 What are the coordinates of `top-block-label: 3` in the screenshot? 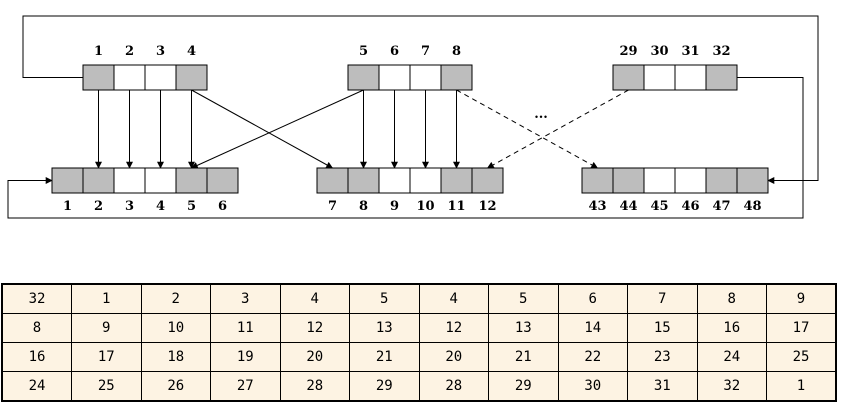 It's located at (160, 51).